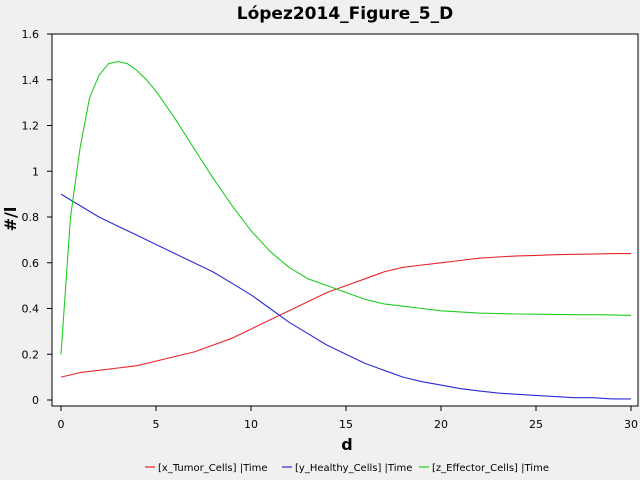 The image size is (640, 480). Describe the element at coordinates (353, 468) in the screenshot. I see `legend-label: [y_Healthy_Cells] |Time` at that location.